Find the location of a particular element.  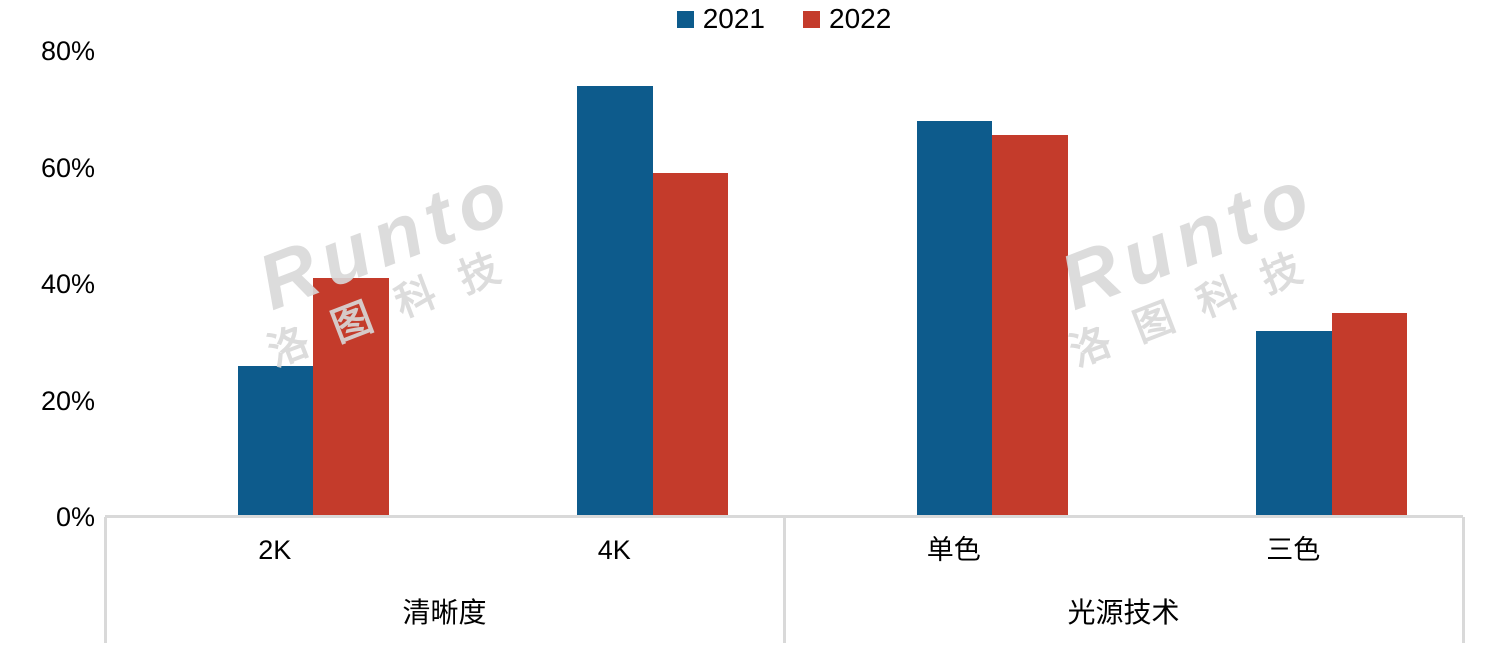

category-label-三色: 三色 is located at coordinates (1293, 550).